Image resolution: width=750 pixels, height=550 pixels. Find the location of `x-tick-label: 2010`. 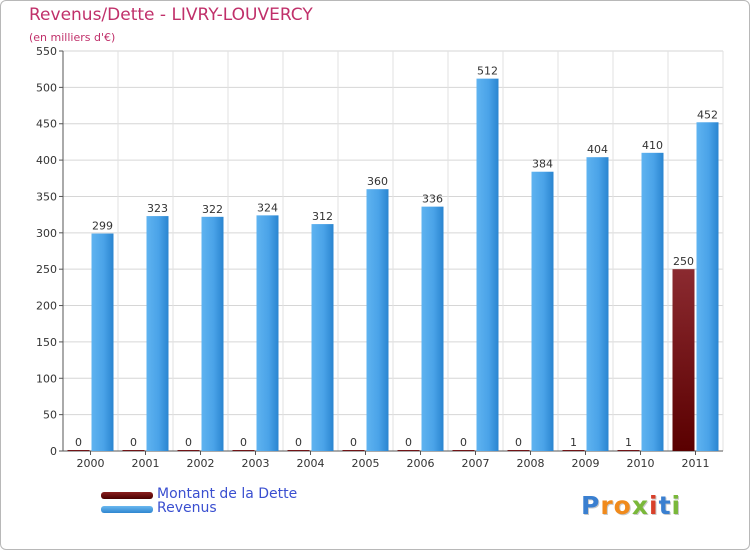

x-tick-label: 2010 is located at coordinates (641, 463).